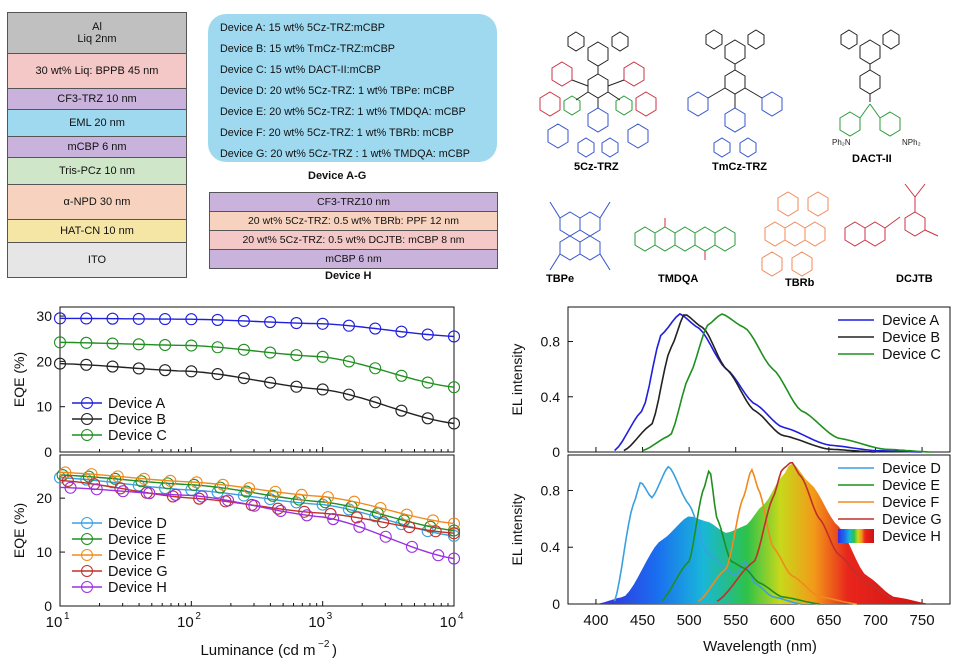  What do you see at coordinates (198, 616) in the screenshot?
I see `x-tick-exponent: 2` at bounding box center [198, 616].